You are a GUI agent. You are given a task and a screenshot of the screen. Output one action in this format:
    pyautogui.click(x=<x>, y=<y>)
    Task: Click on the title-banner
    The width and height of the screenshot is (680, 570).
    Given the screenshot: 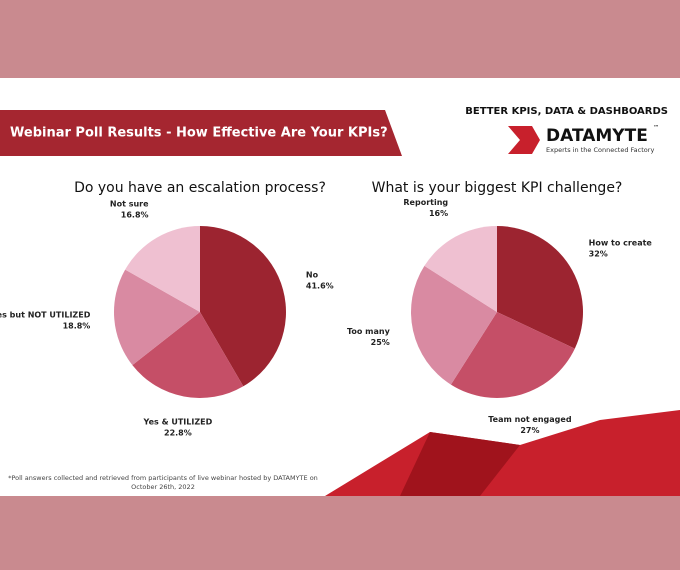 What is the action you would take?
    pyautogui.click(x=201, y=133)
    